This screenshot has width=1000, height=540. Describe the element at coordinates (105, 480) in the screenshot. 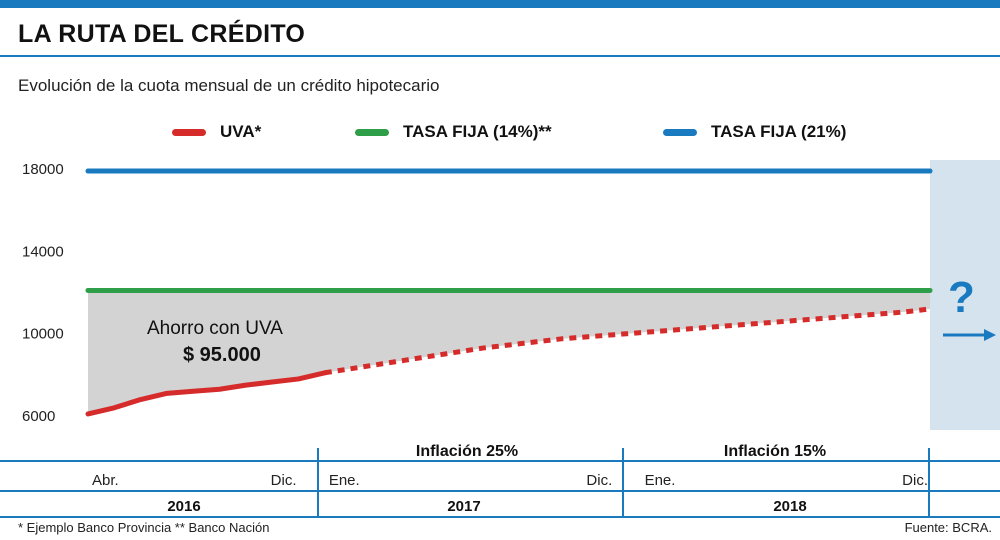

I see `x-tick-label: Abr.` at that location.